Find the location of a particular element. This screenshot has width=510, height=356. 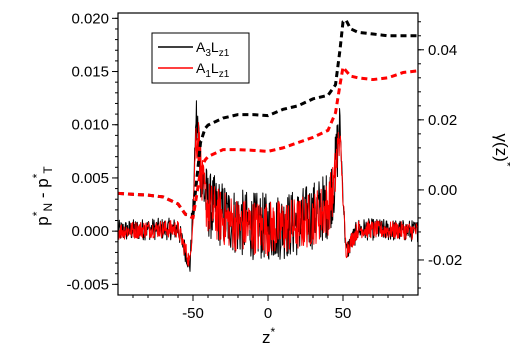

y-left-tick-label-3: 0.010 is located at coordinates (90, 125).